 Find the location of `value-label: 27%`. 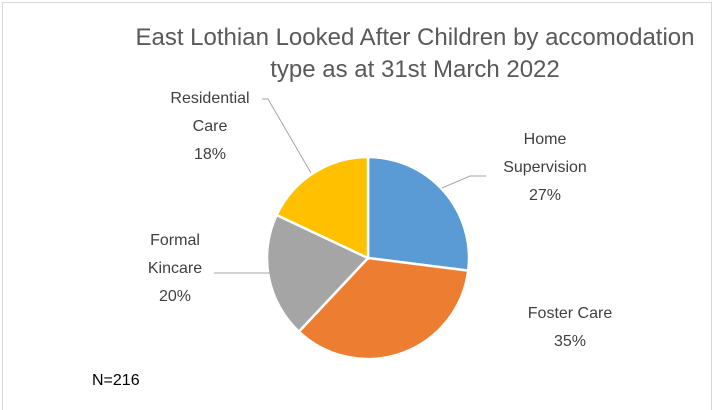

value-label: 27% is located at coordinates (545, 195).